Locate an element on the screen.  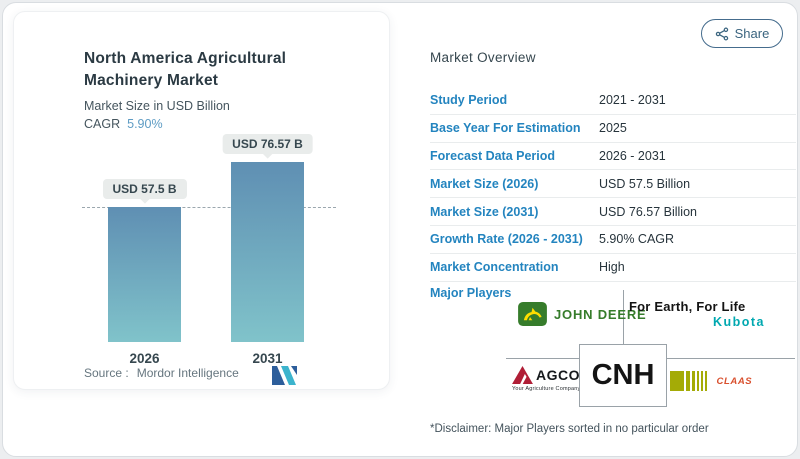
kubota-logo: For Earth, For Life Kubota is located at coordinates (710, 314).